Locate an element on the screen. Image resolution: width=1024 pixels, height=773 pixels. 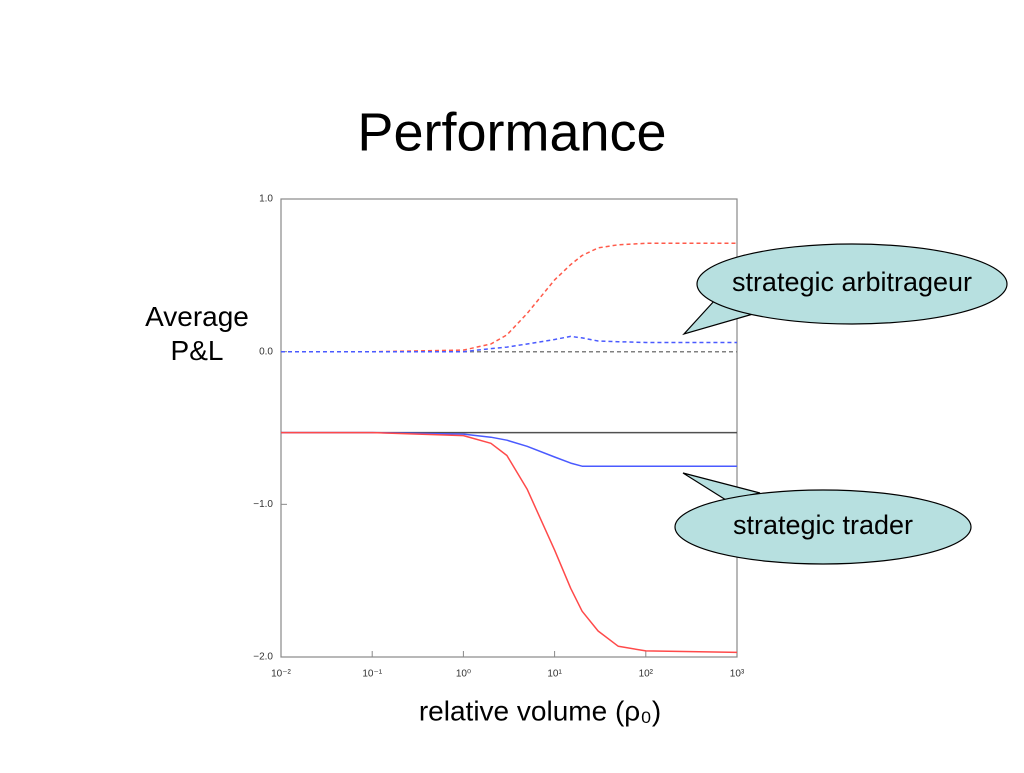
slide-title: Performance is located at coordinates (511, 132).